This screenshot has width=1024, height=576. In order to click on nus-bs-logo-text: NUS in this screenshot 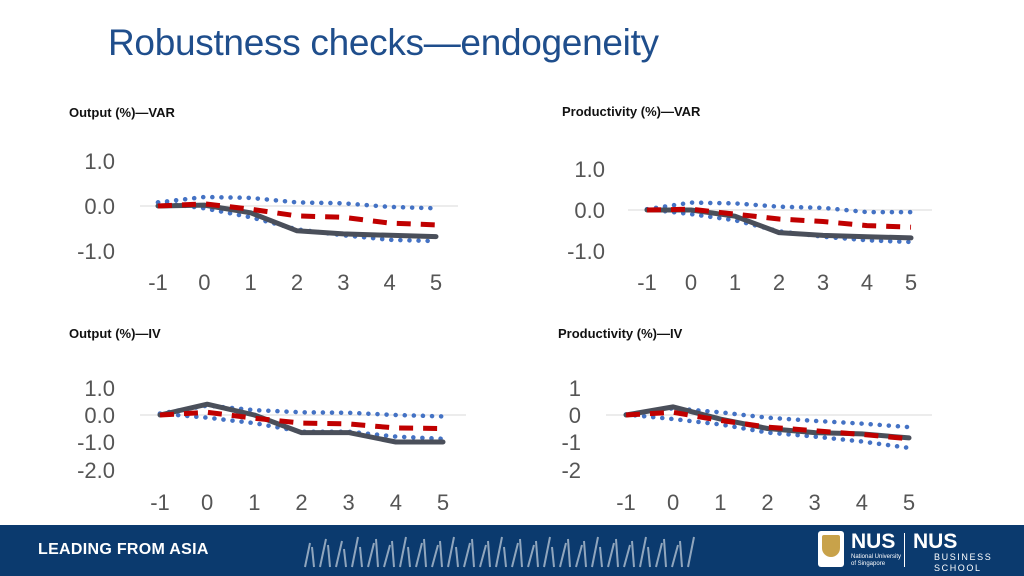, I will do `click(935, 541)`.